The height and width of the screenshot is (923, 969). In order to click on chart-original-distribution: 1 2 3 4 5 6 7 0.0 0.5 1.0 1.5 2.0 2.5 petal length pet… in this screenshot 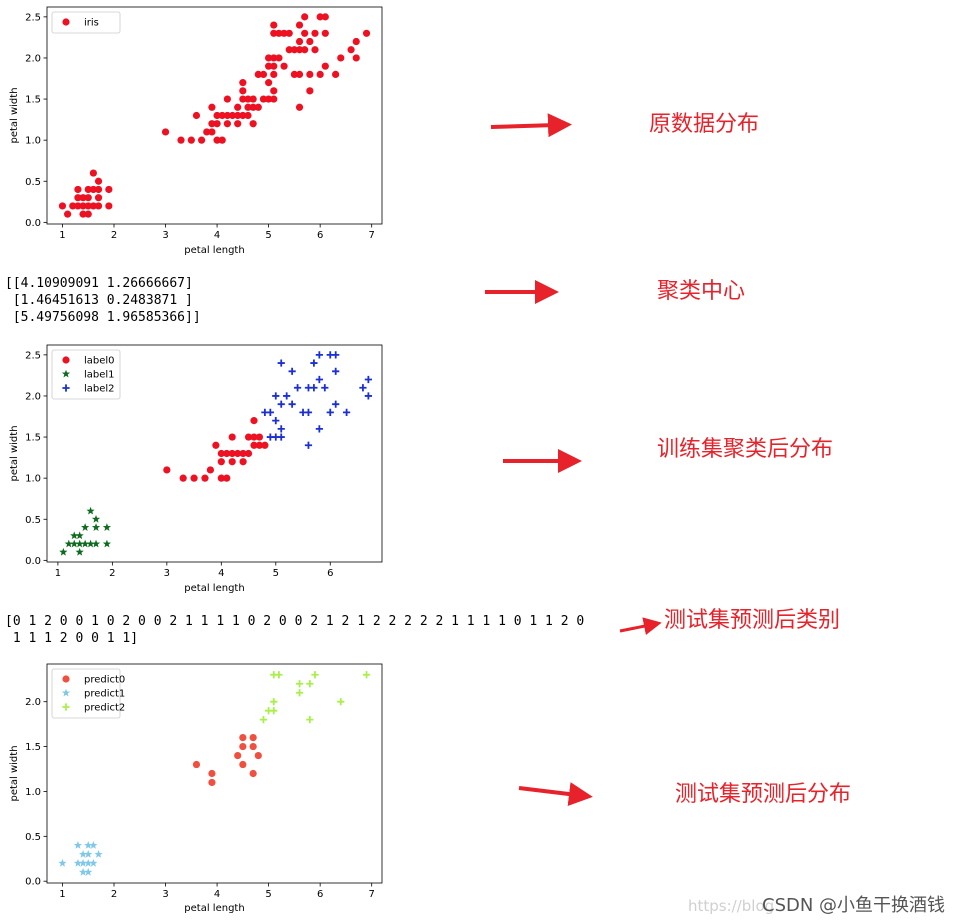, I will do `click(196, 131)`.